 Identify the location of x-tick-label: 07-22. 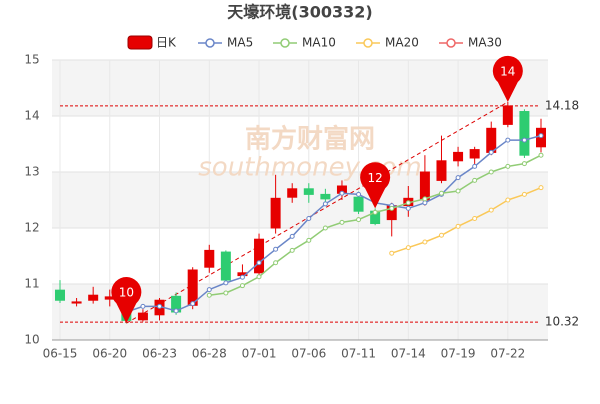
(507, 354).